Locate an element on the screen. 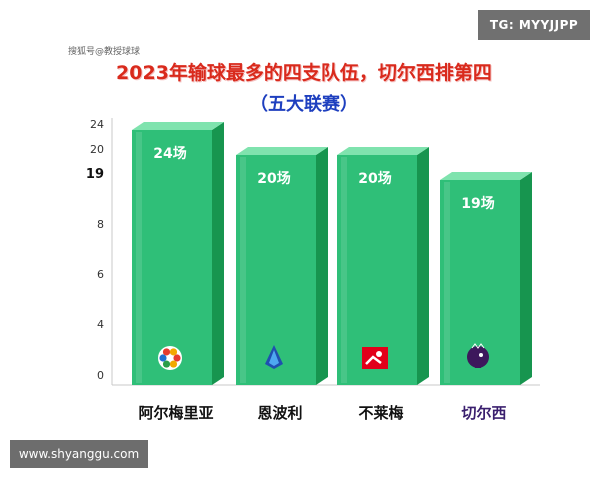 The image size is (600, 480). x-category-label: 恩波利 is located at coordinates (279, 413).